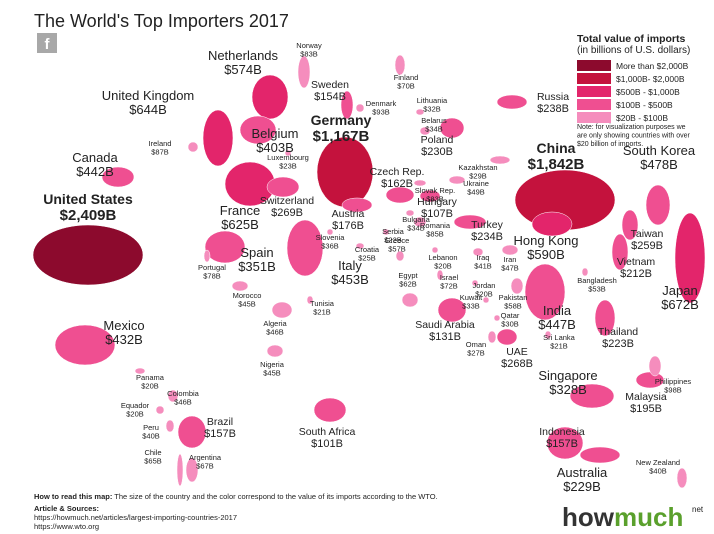  I want to click on country-value: $57B, so click(397, 249).